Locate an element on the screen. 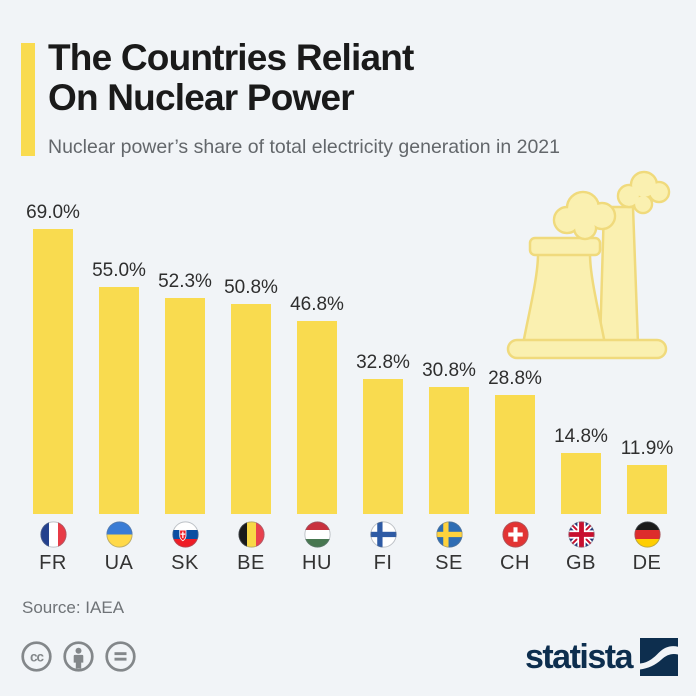 This screenshot has height=696, width=696. bar-value-label: 30.8% is located at coordinates (449, 370).